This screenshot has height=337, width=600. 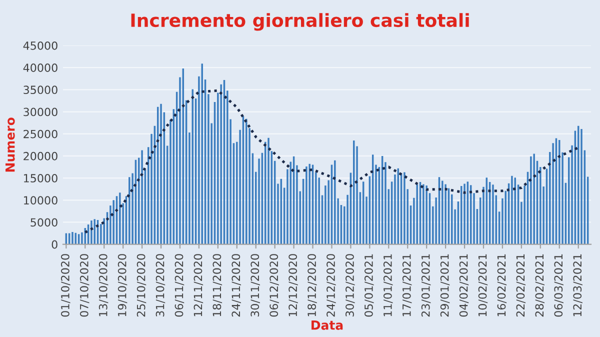 I want to click on x-tick-label: 24/12/2020, so click(x=331, y=285).